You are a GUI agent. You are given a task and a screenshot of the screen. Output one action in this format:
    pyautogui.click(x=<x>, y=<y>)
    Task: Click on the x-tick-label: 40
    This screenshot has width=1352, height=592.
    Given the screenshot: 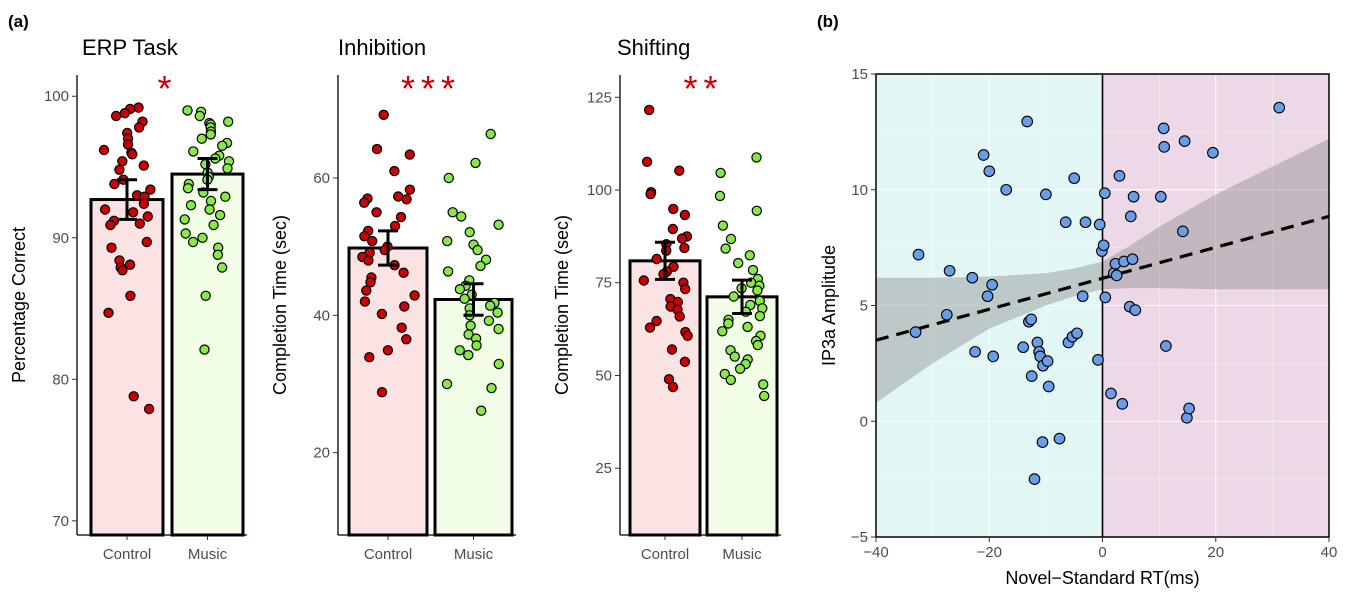 What is the action you would take?
    pyautogui.click(x=1329, y=552)
    